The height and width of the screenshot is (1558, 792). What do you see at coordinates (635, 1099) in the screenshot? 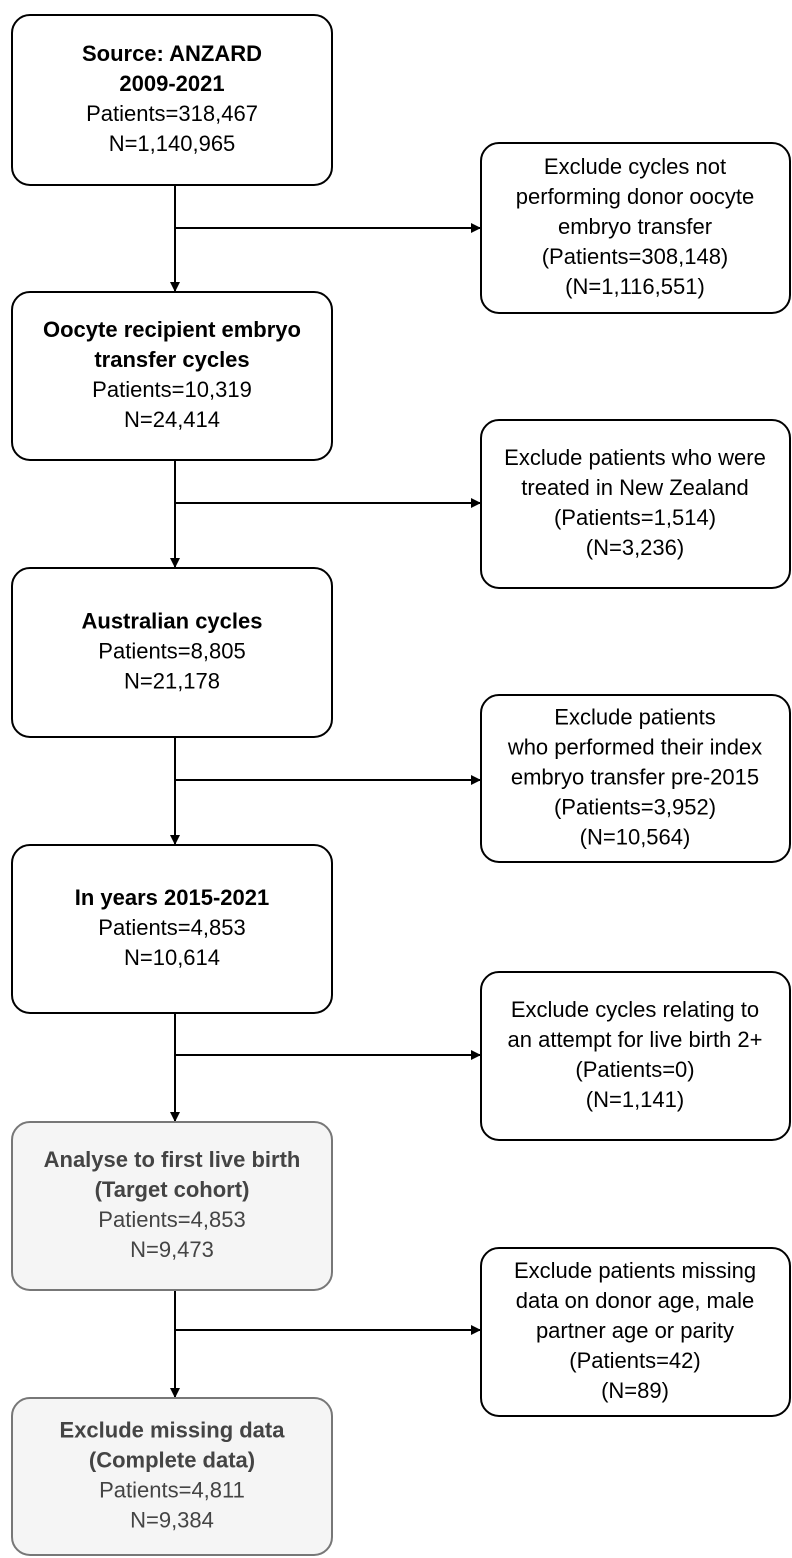
I see `exclusion-text: (N=1,141)` at bounding box center [635, 1099].